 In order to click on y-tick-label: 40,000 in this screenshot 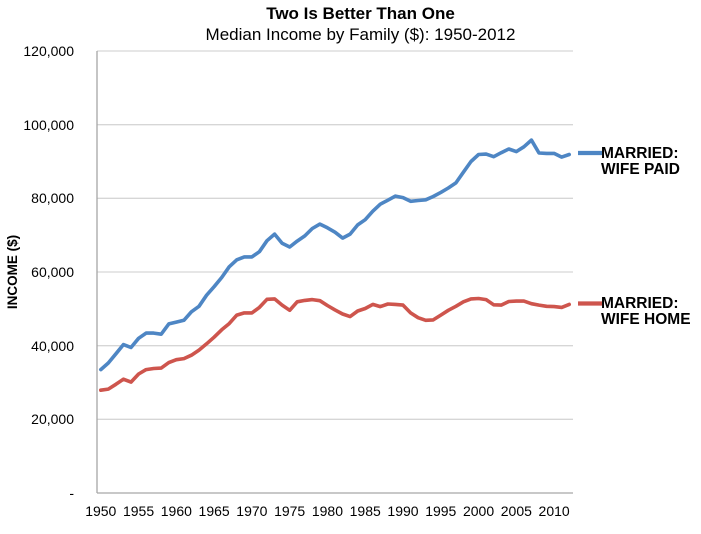, I will do `click(52, 345)`.